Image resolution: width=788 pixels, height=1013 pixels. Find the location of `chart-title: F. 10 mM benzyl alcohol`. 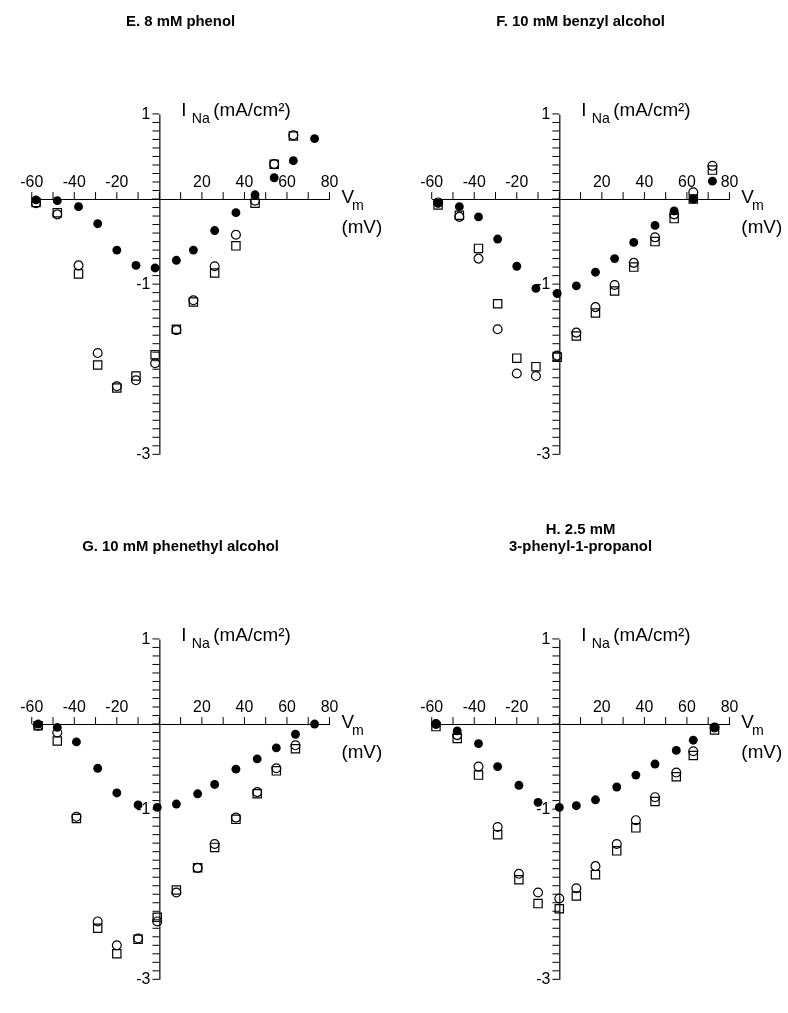

chart-title: F. 10 mM benzyl alcohol is located at coordinates (580, 20).